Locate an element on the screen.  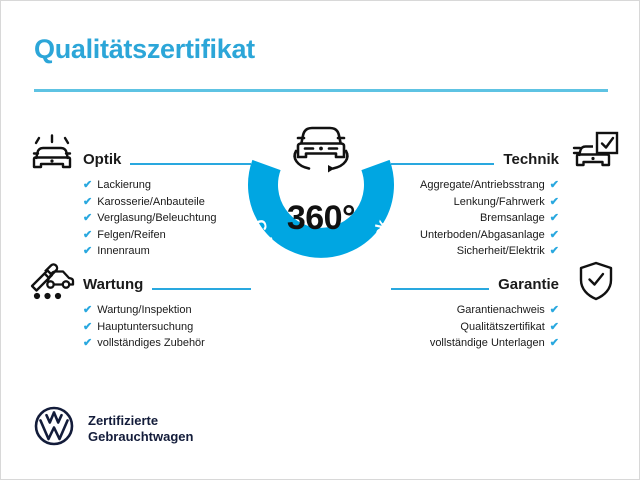
list-item-label: Lenkung/Fahrwerk is located at coordinates (499, 201).